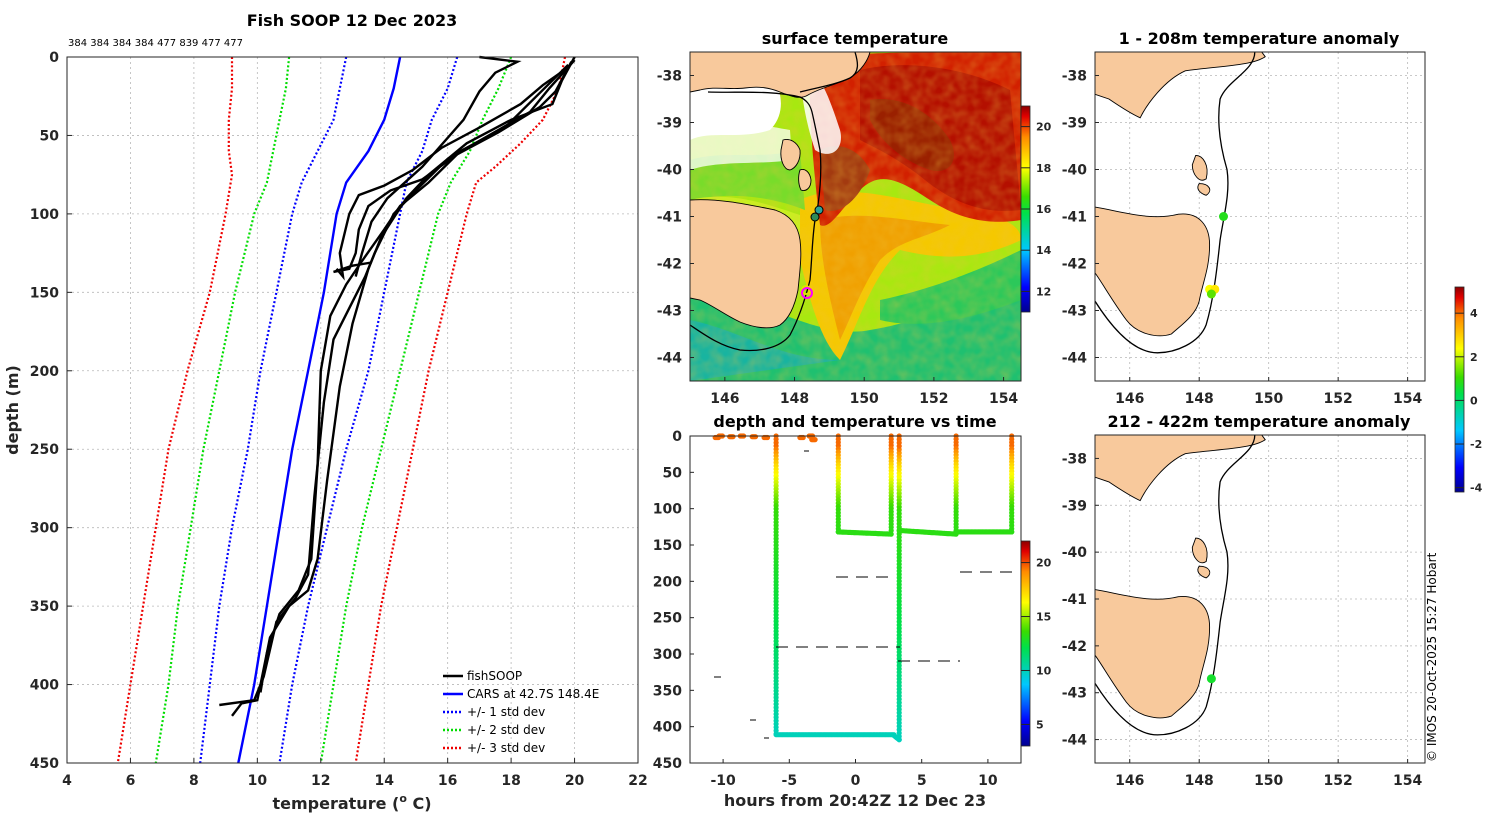 The height and width of the screenshot is (820, 1500). Describe the element at coordinates (416, 410) in the screenshot. I see `profile-series--2-std` at that location.